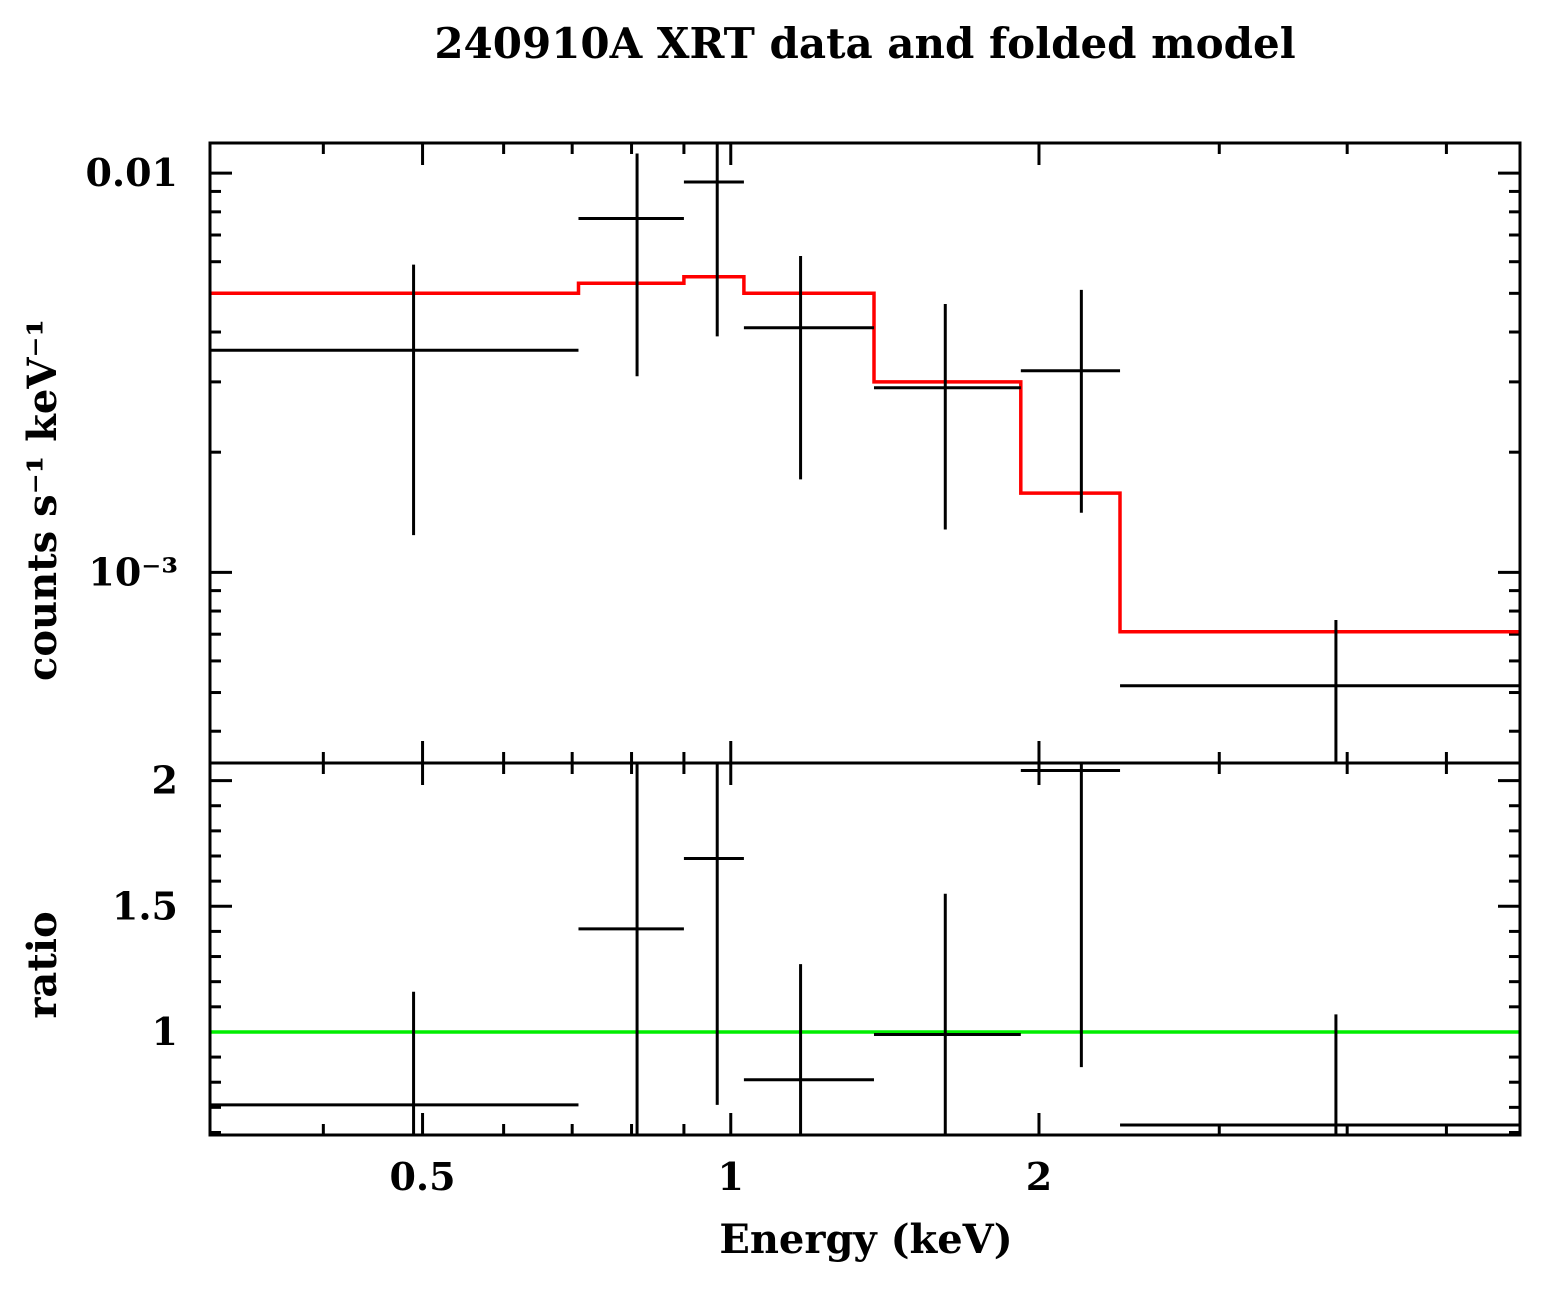 The height and width of the screenshot is (1298, 1544). Describe the element at coordinates (131, 372) in the screenshot. I see `spectrum-y-tick-labels: 0.01 10⁻³` at that location.